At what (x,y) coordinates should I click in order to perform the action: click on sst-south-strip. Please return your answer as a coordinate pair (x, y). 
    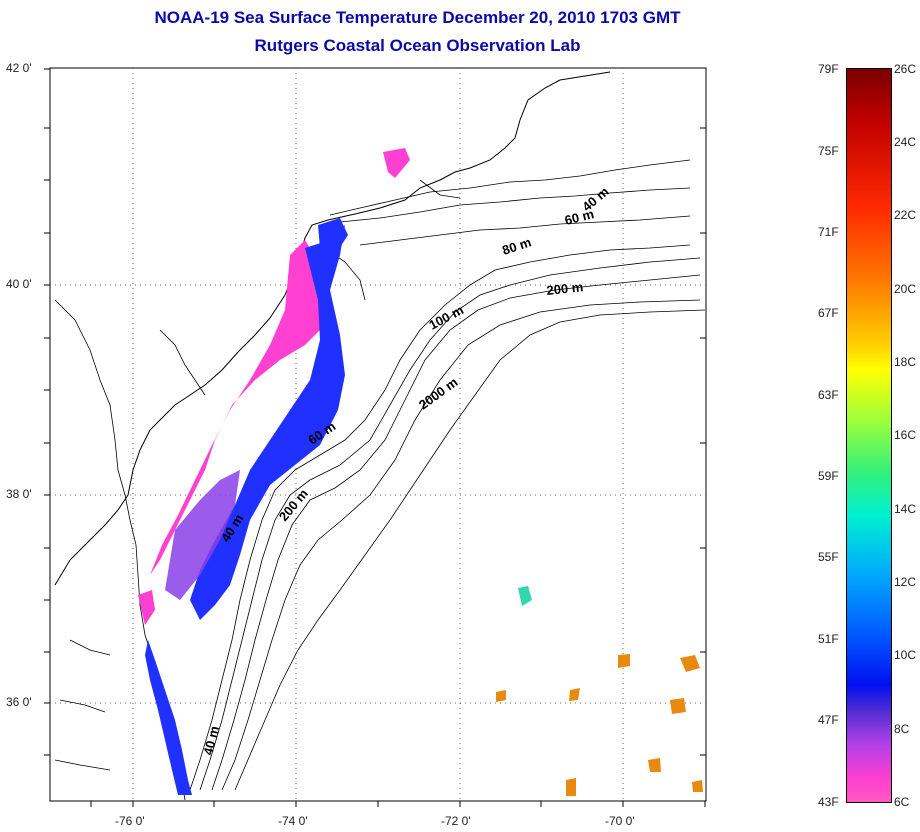
    Looking at the image, I should click on (168, 717).